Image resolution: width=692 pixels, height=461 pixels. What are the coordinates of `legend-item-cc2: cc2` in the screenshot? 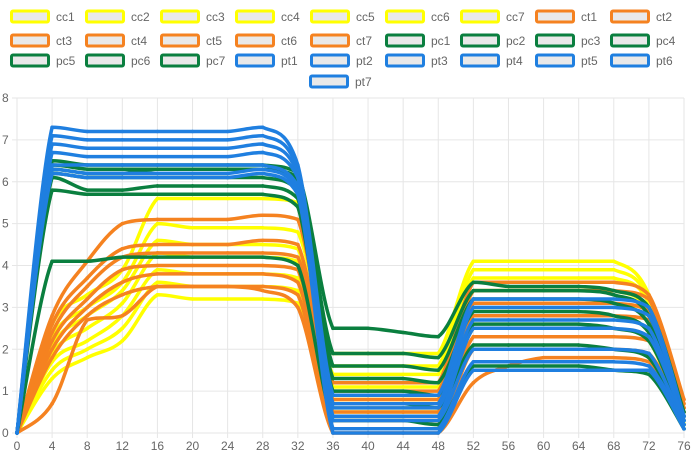 It's located at (118, 16).